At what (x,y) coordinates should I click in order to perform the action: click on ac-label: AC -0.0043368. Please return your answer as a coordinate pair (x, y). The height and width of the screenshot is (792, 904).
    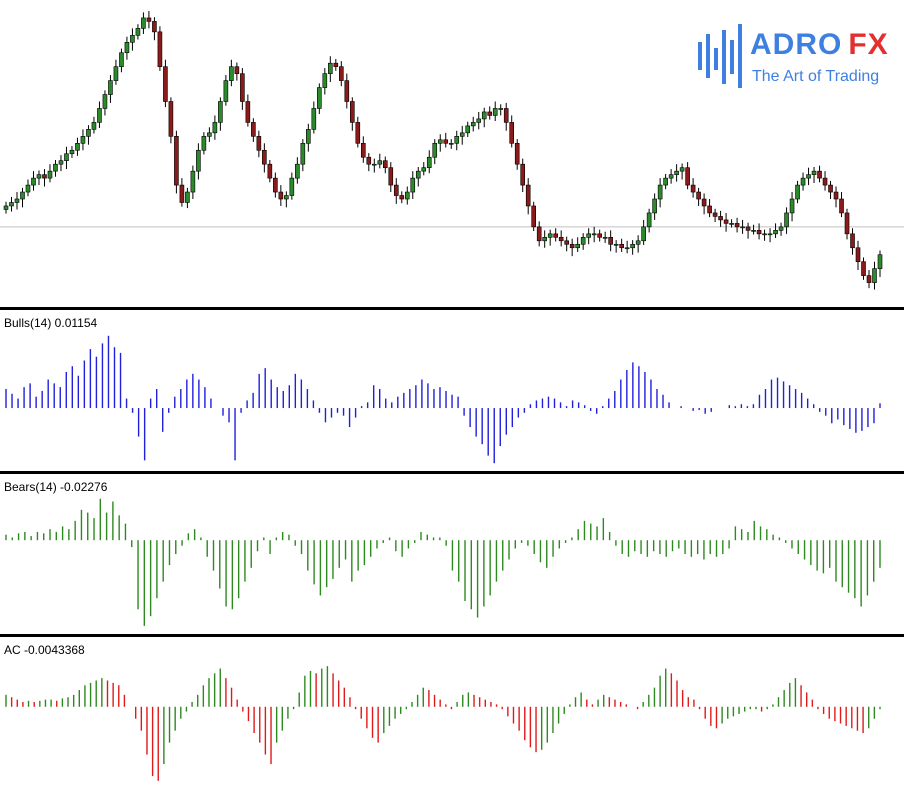
    Looking at the image, I should click on (44, 650).